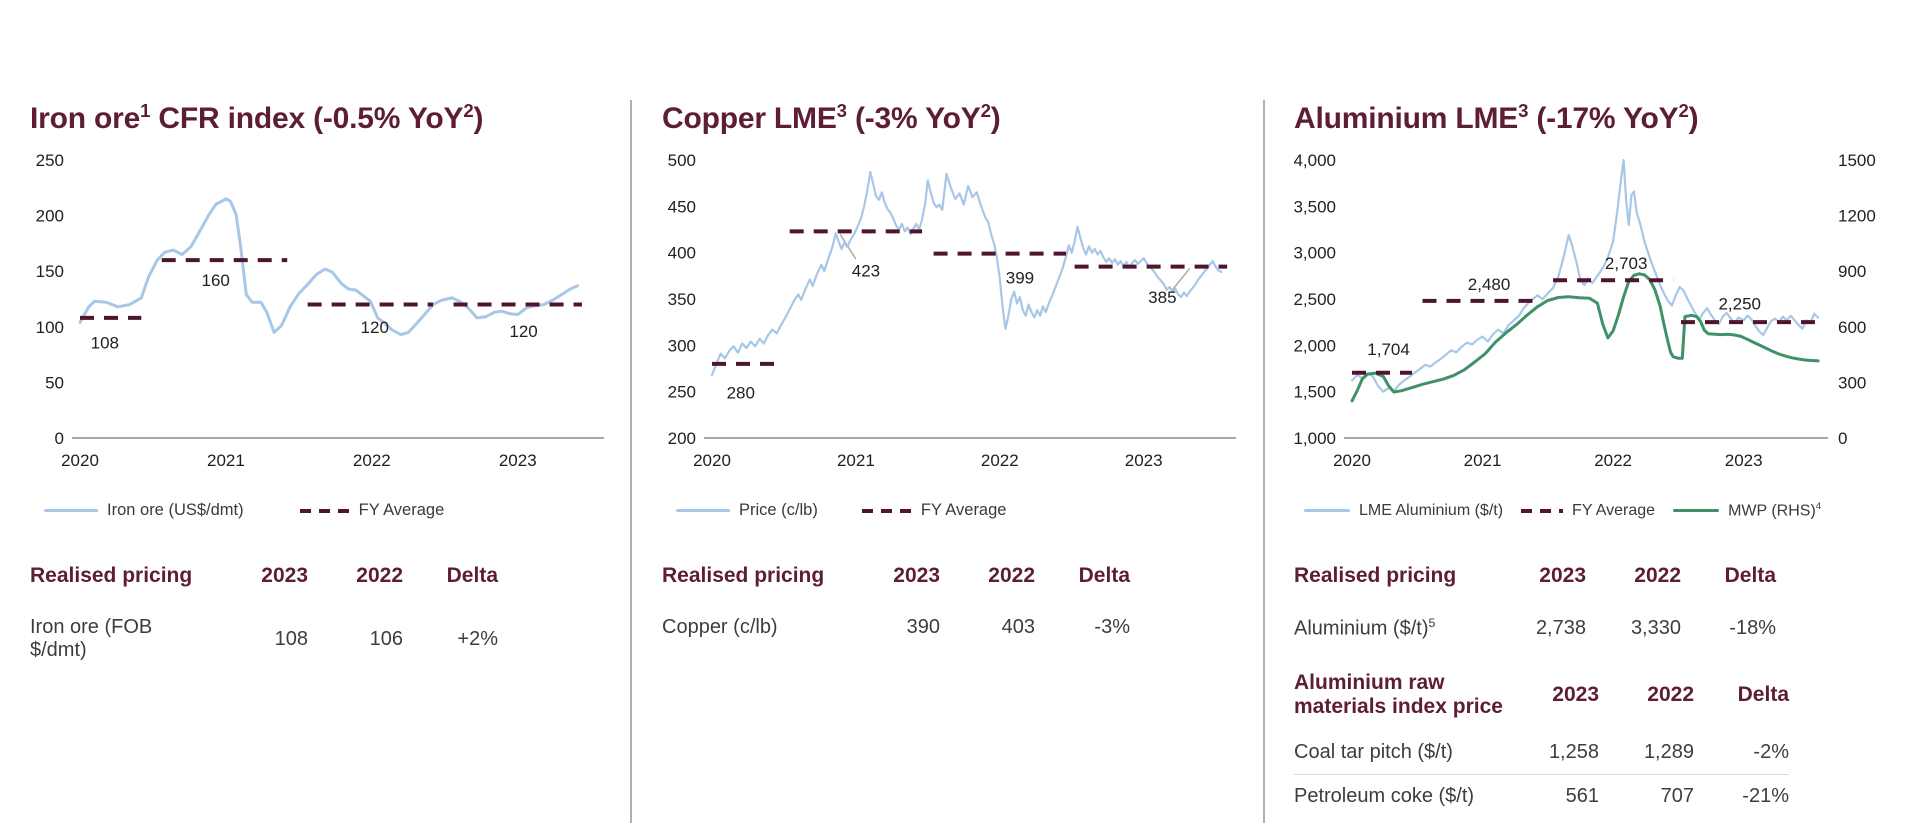  What do you see at coordinates (682, 160) in the screenshot?
I see `y-axis-tick: 500` at bounding box center [682, 160].